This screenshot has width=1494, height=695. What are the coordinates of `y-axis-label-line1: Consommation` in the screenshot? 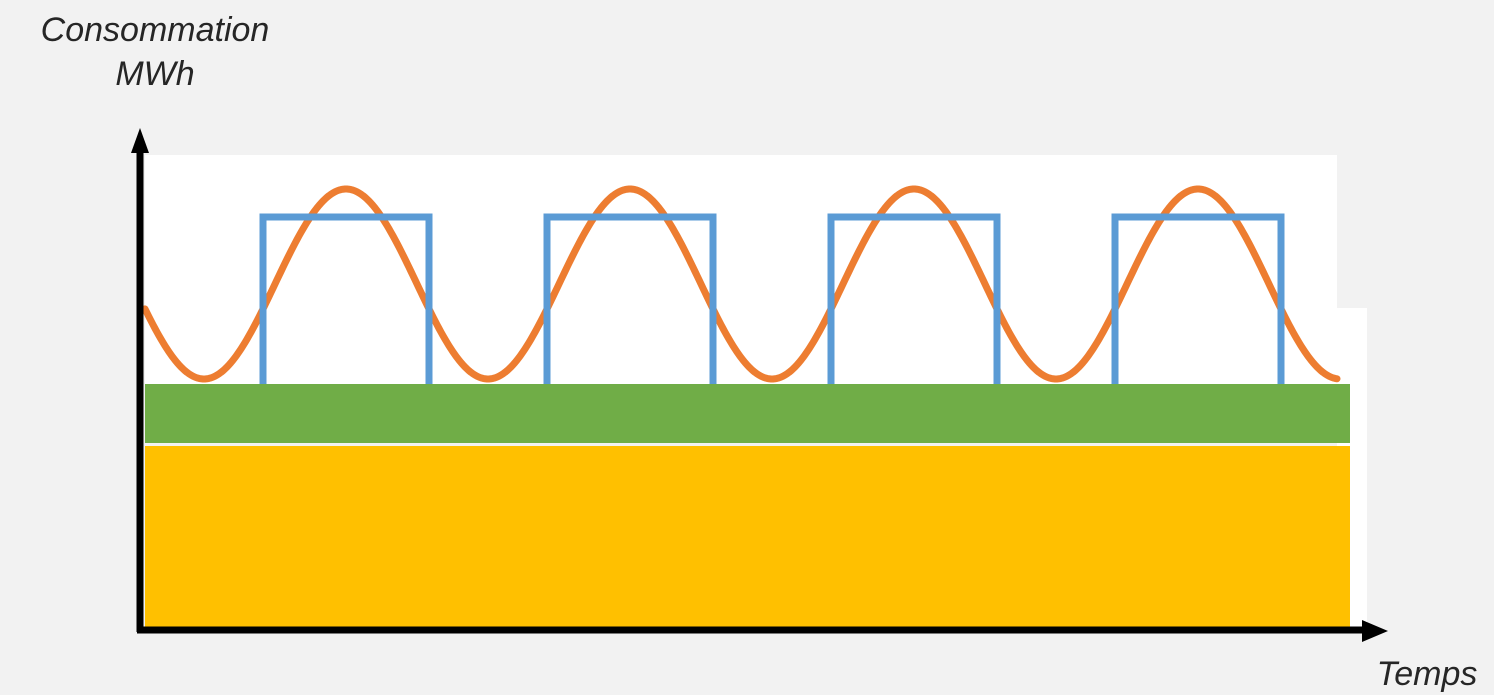 It's located at (155, 30).